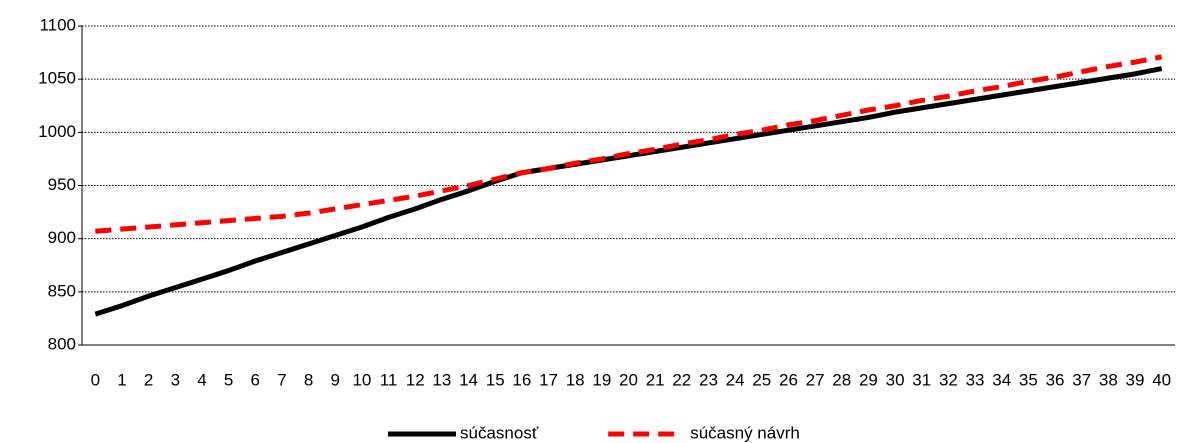 This screenshot has height=443, width=1178. What do you see at coordinates (62, 290) in the screenshot?
I see `y-tick-label: 850` at bounding box center [62, 290].